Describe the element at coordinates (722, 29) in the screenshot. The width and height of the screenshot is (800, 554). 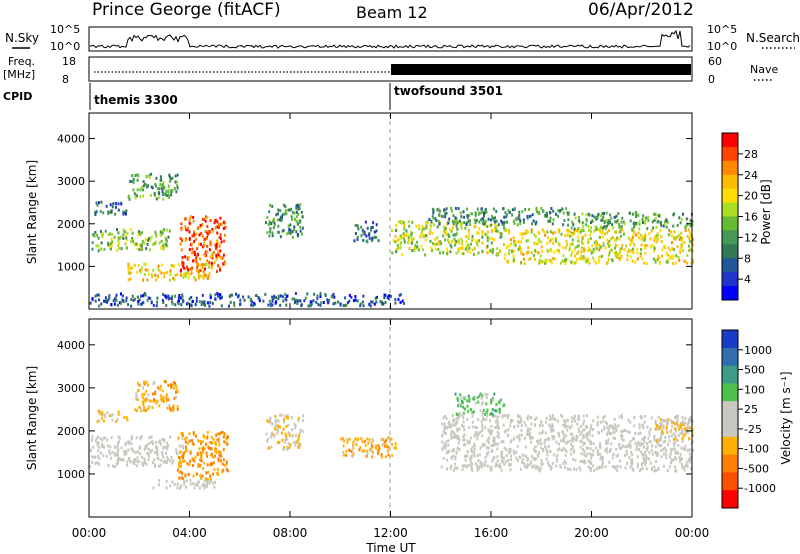
I see `noise-tick-right-top: 10^5` at that location.